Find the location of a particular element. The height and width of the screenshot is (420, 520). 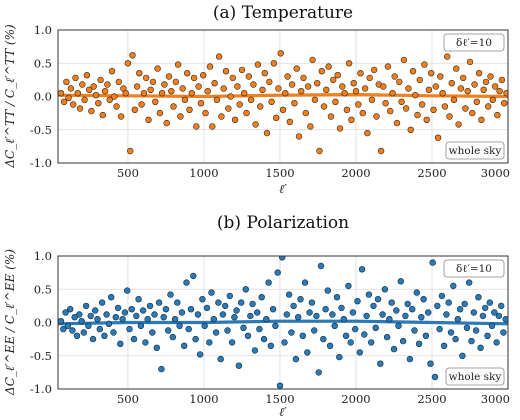

y-tick-label: -1.0 is located at coordinates (41, 163).